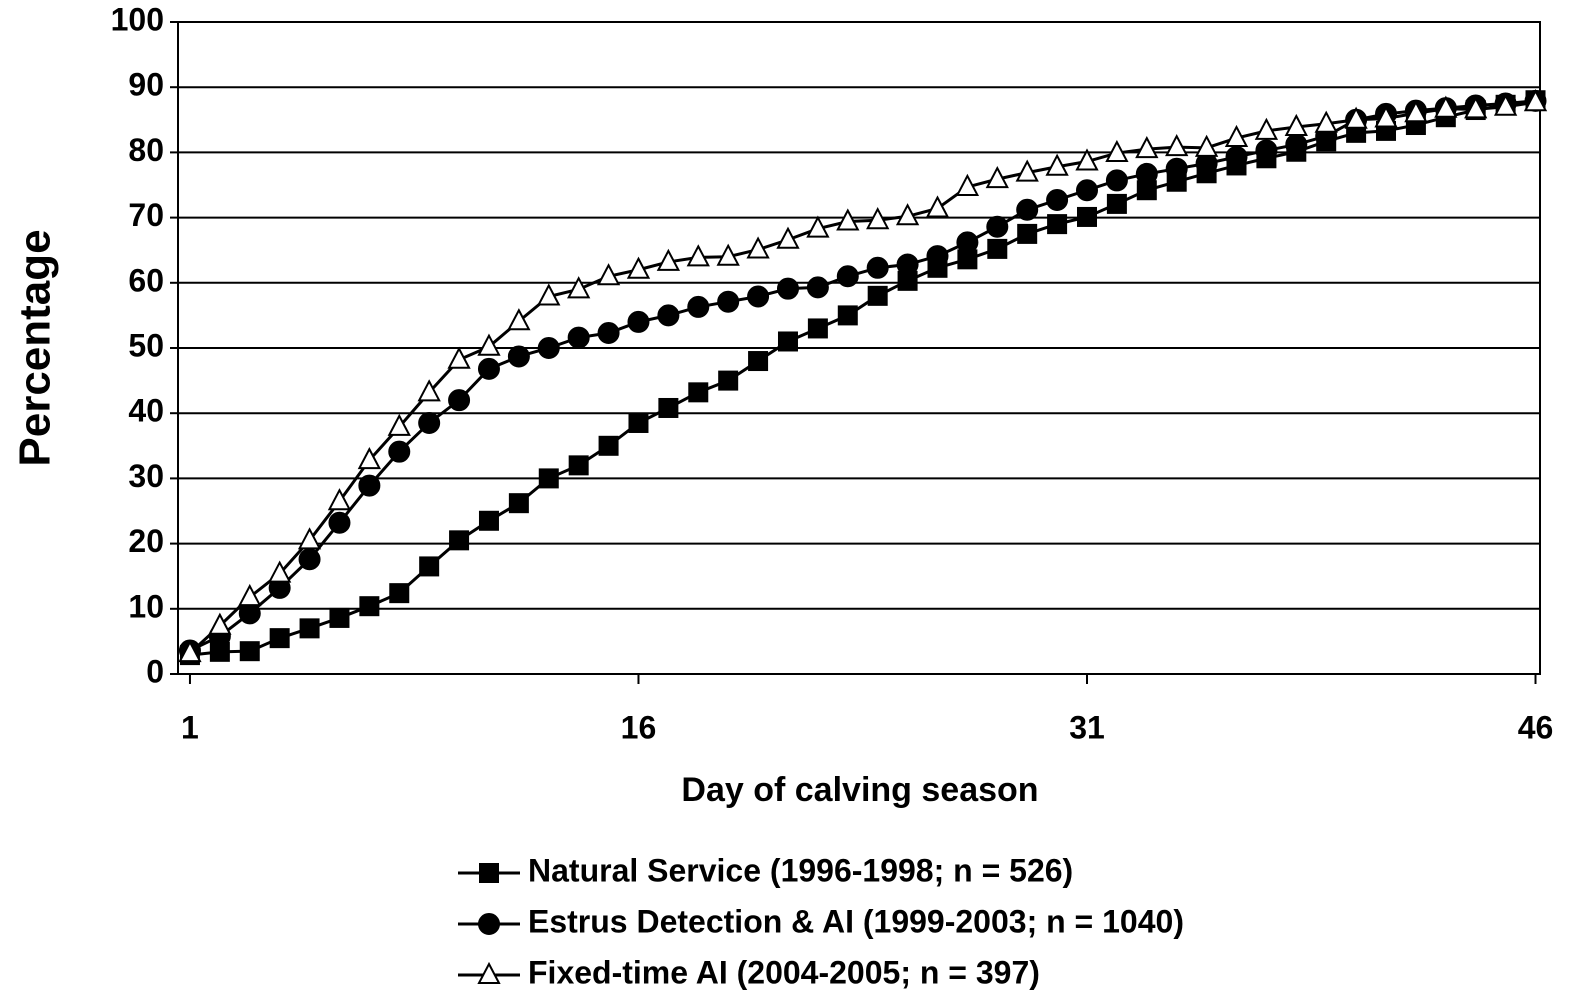 Image resolution: width=1583 pixels, height=1007 pixels. I want to click on y-tick-label: 60, so click(146, 280).